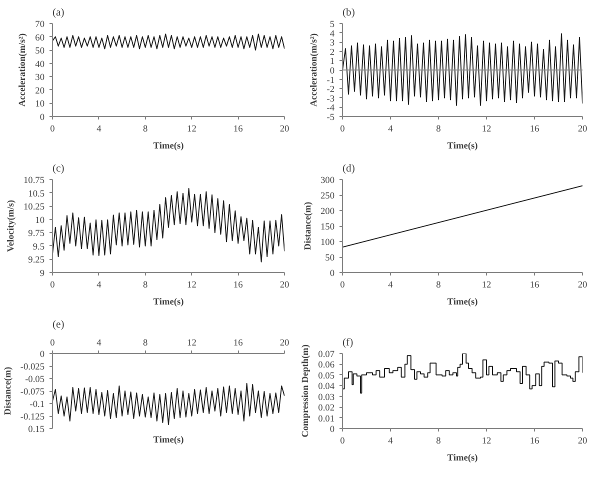 This screenshot has height=490, width=610. What do you see at coordinates (32, 367) in the screenshot?
I see `y-tick-label: -0.025` at bounding box center [32, 367].